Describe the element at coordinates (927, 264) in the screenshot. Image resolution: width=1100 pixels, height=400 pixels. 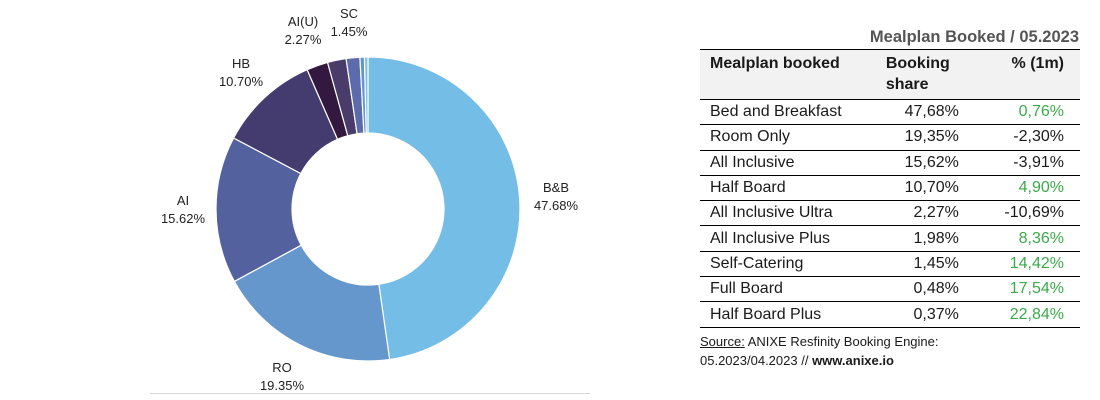
I see `row-booking-share: 1,45%` at that location.